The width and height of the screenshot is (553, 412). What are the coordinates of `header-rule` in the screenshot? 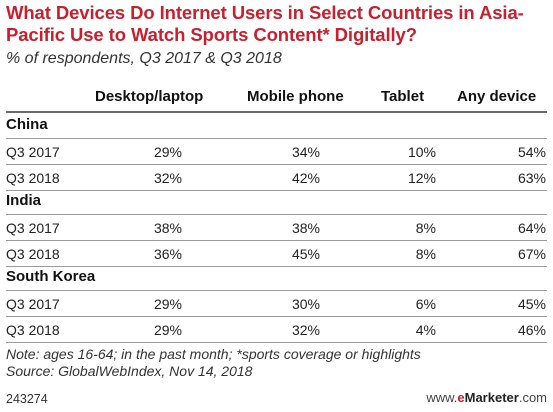 It's located at (276, 112).